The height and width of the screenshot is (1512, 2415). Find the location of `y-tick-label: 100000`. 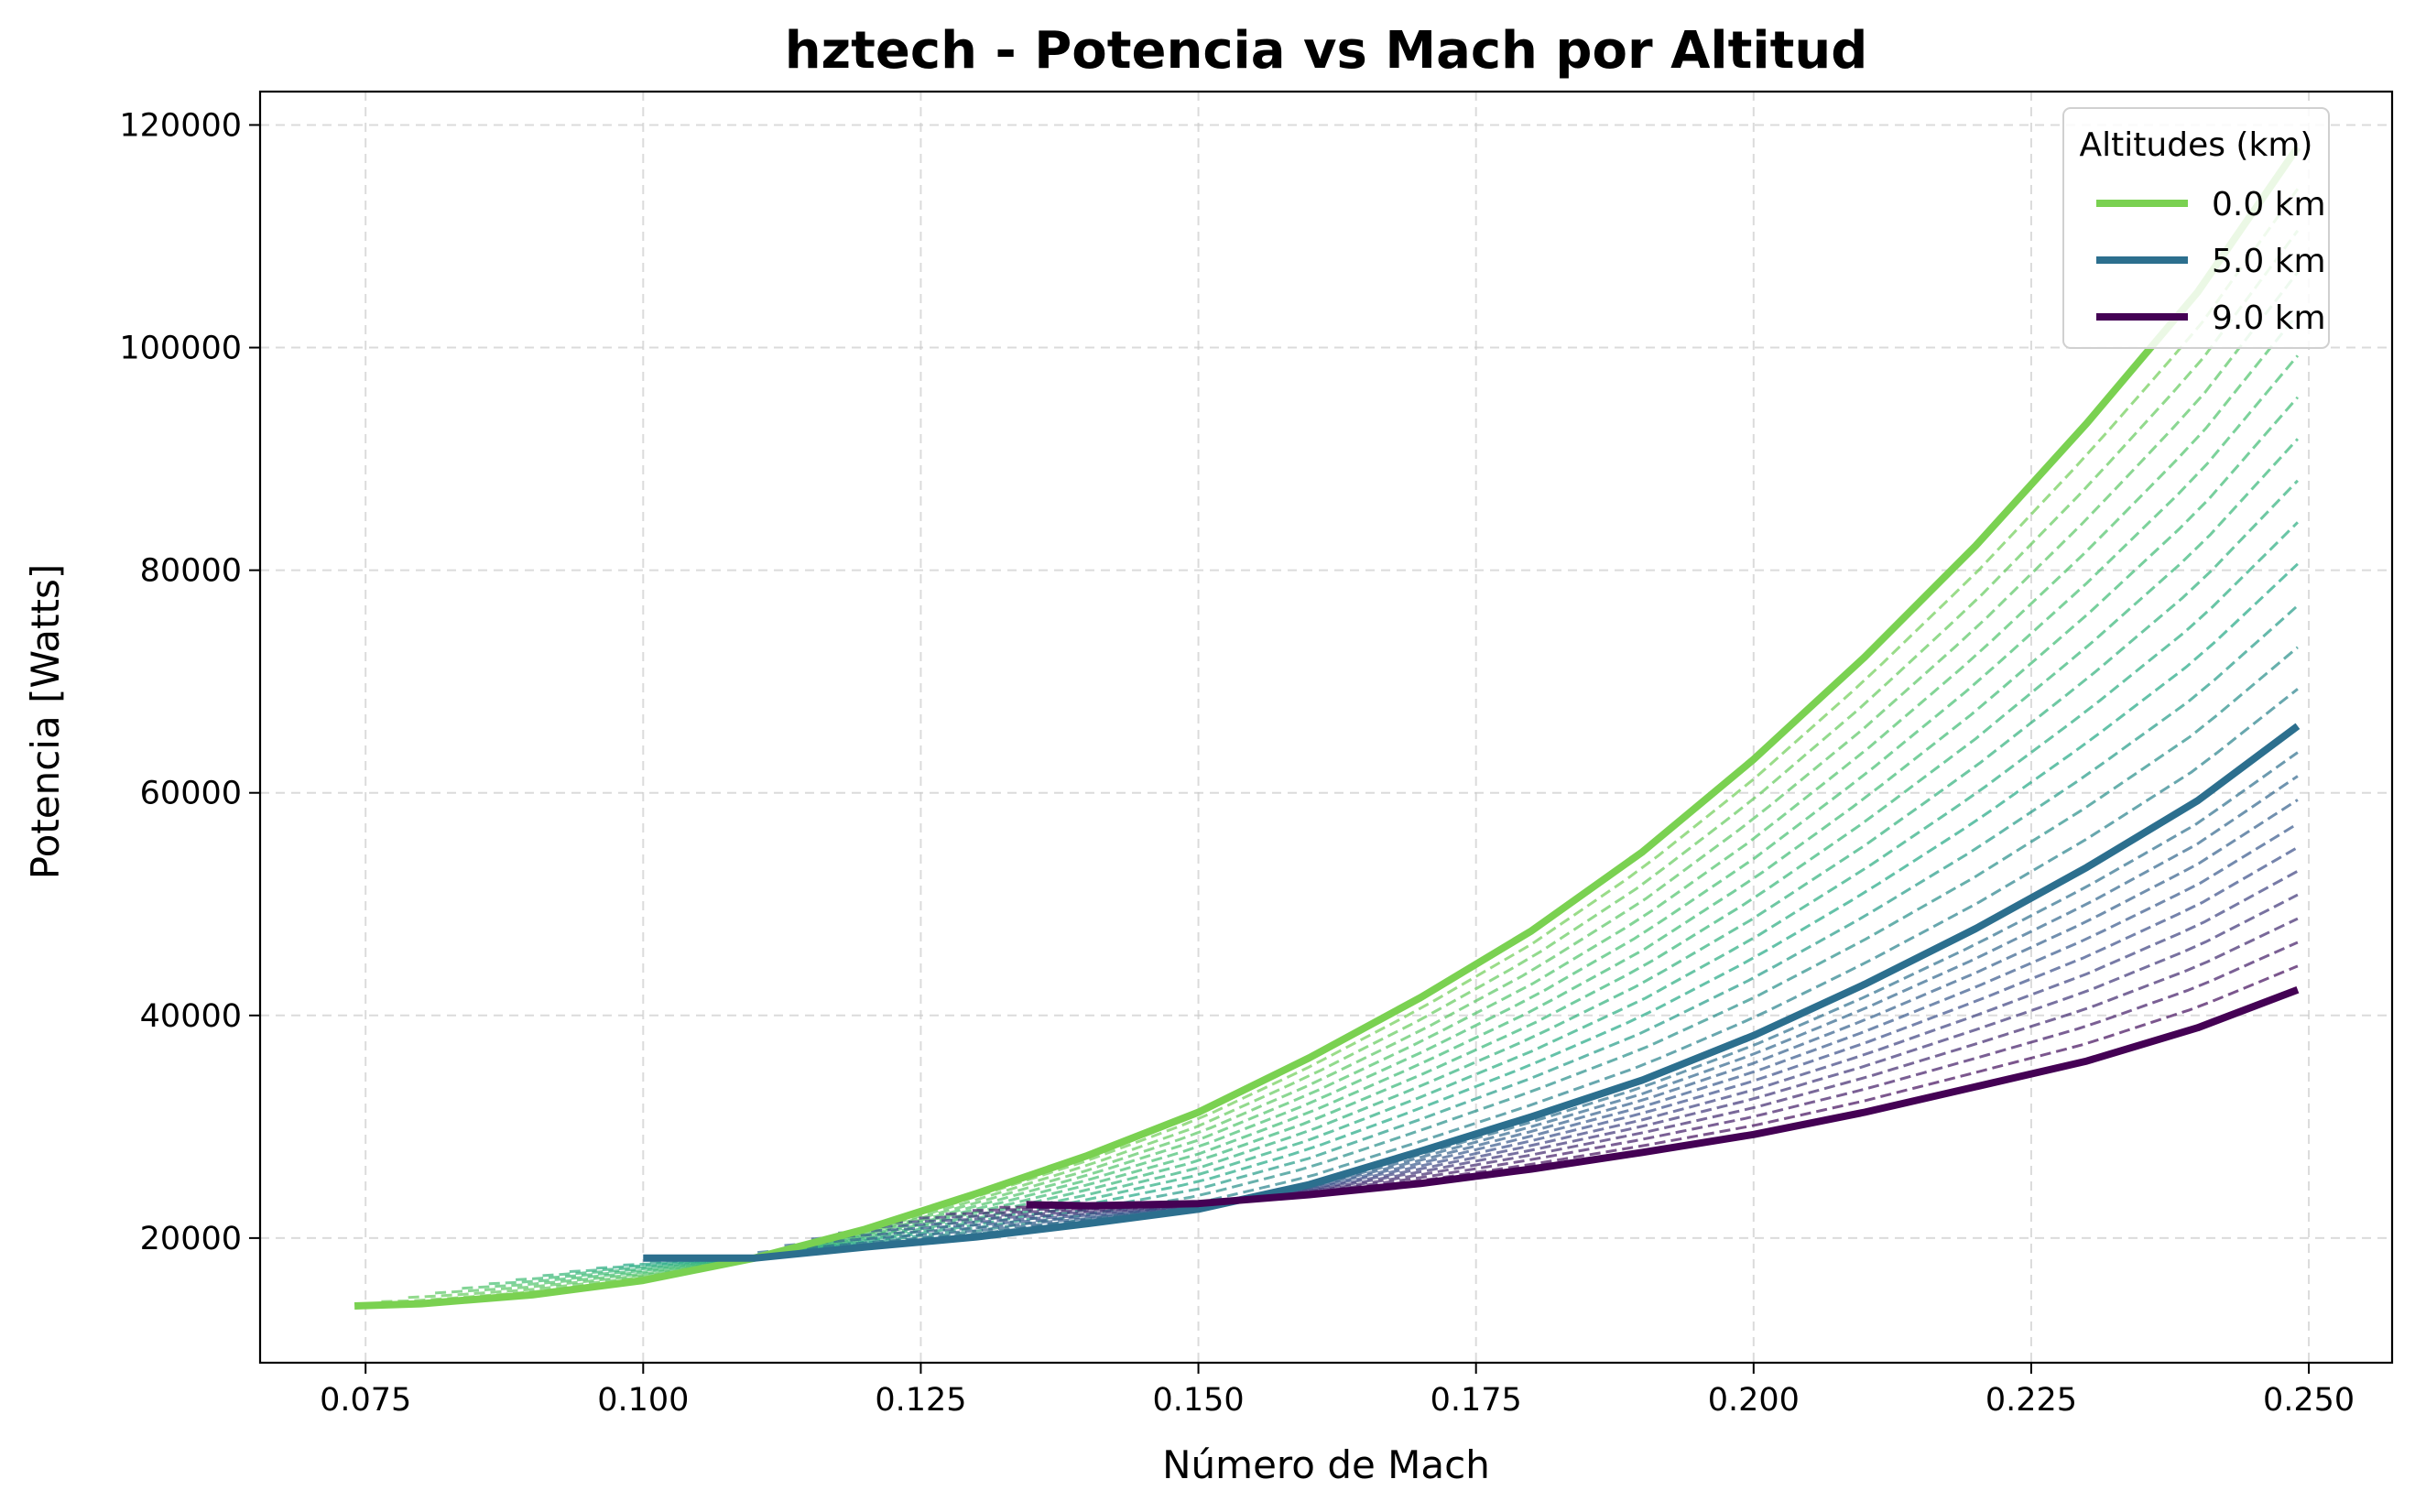

y-tick-label: 100000 is located at coordinates (181, 349).